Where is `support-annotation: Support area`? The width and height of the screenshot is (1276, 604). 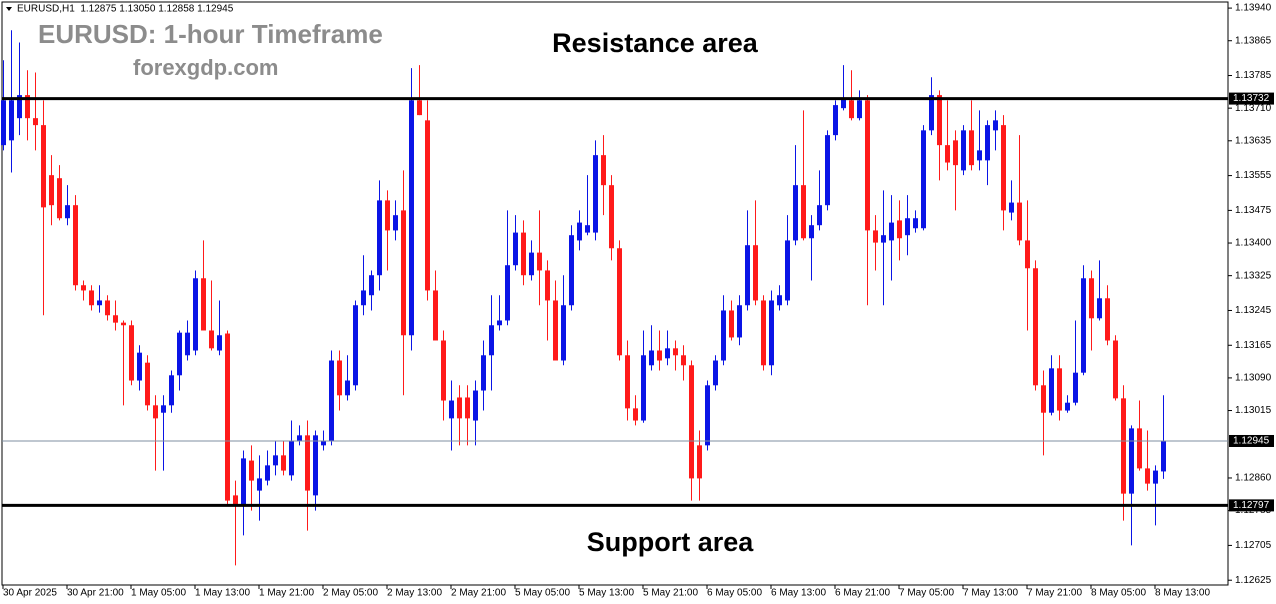 support-annotation: Support area is located at coordinates (671, 542).